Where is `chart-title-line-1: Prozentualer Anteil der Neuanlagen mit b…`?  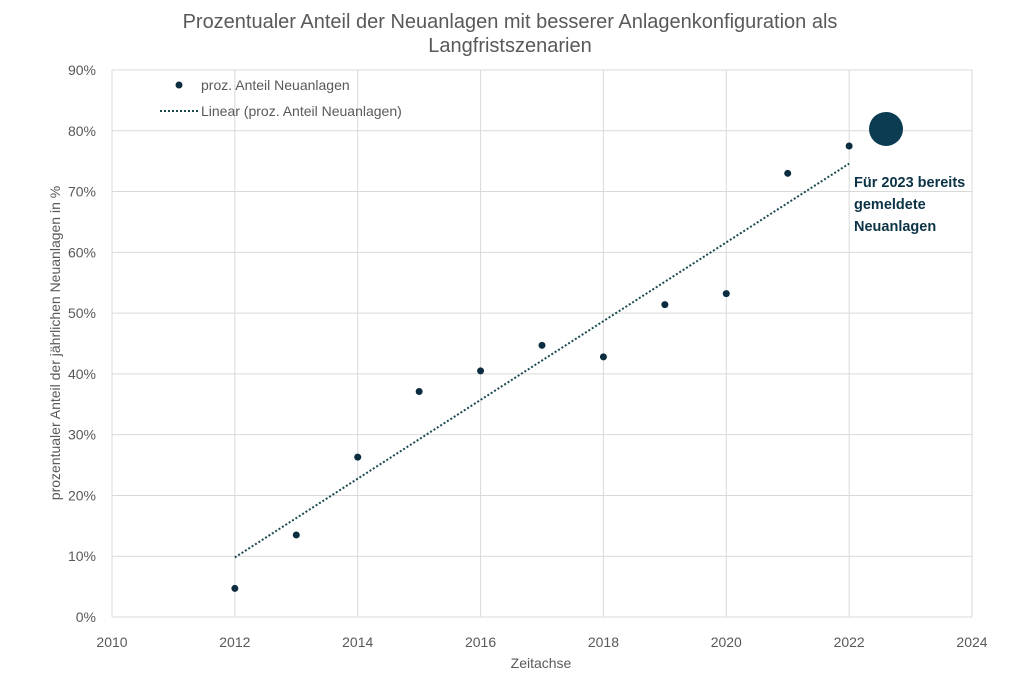
chart-title-line-1: Prozentualer Anteil der Neuanlagen mit b… is located at coordinates (510, 22).